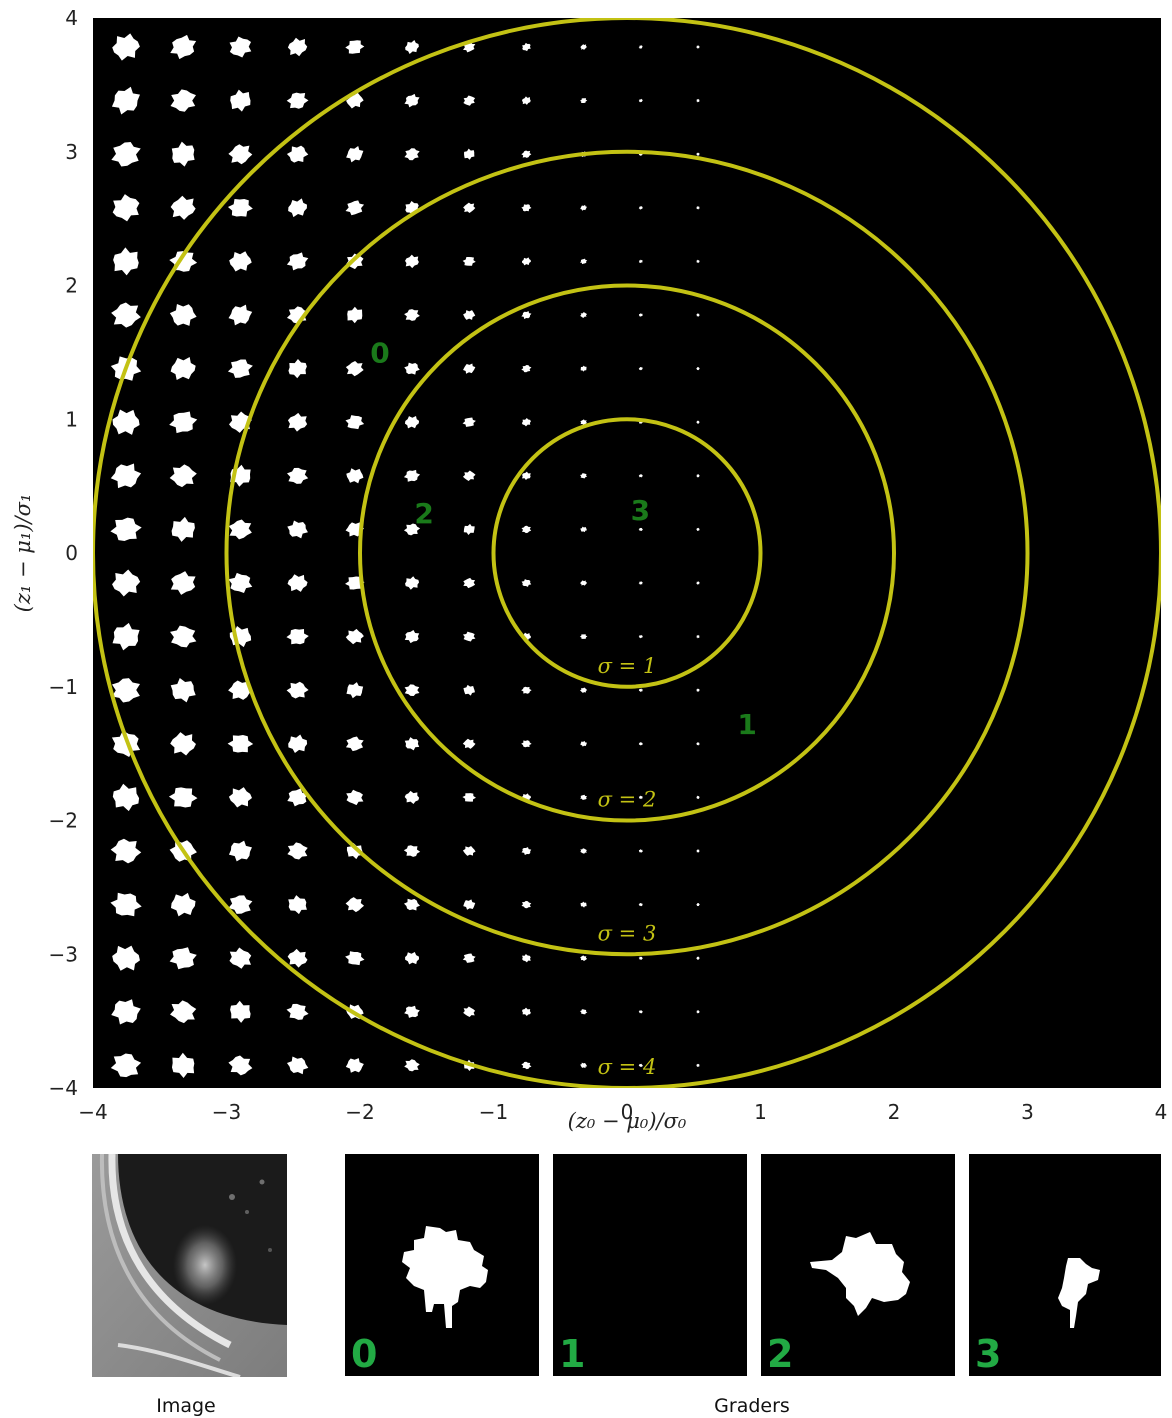 Image resolution: width=1172 pixels, height=1418 pixels. I want to click on x-tick-label: −3, so click(226, 1112).